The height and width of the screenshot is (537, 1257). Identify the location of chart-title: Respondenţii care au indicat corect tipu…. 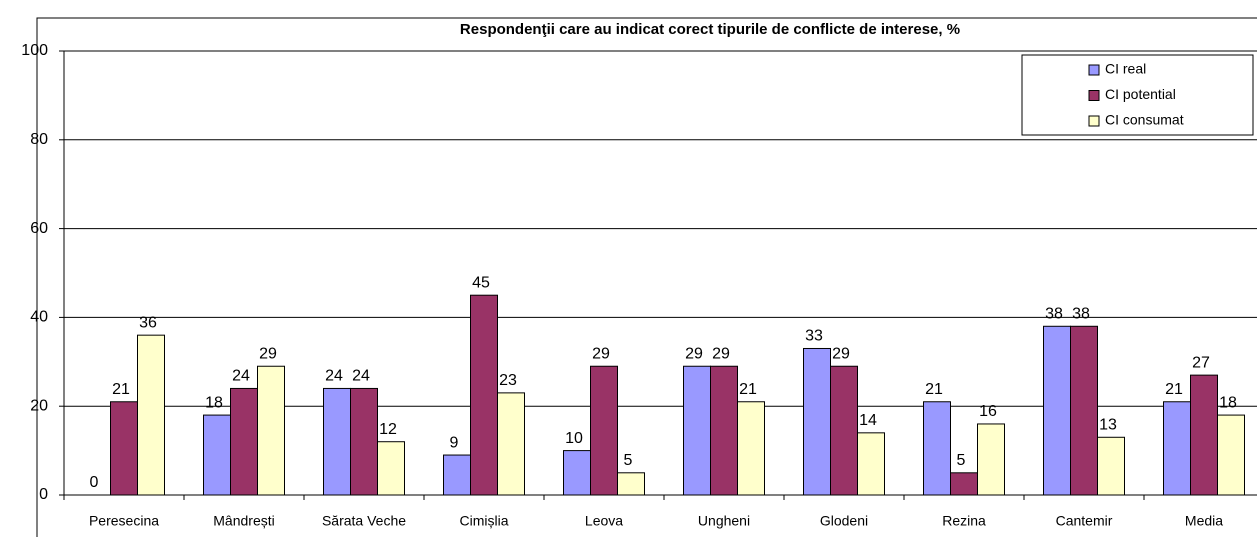
(710, 29).